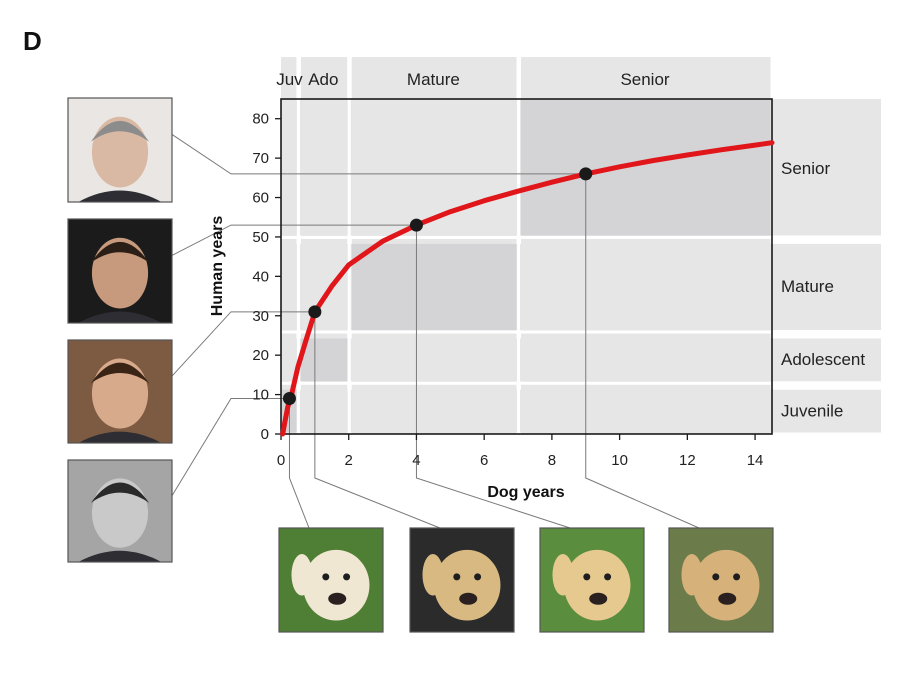  I want to click on puppy-photo-eye-right, so click(347, 577).